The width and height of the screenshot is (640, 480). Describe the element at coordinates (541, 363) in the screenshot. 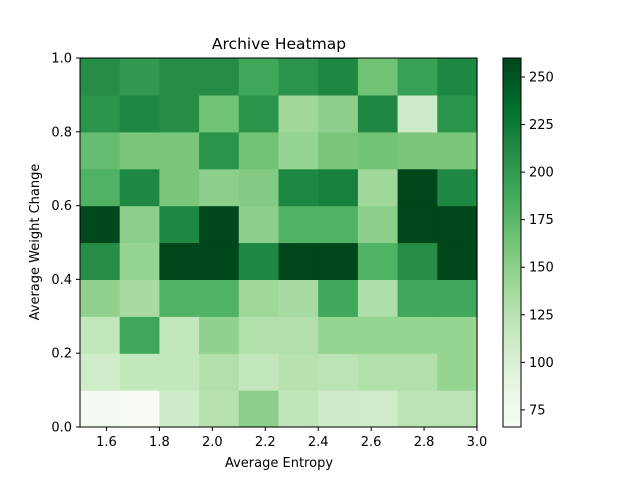

I see `colorbar-tick-label: 100` at that location.